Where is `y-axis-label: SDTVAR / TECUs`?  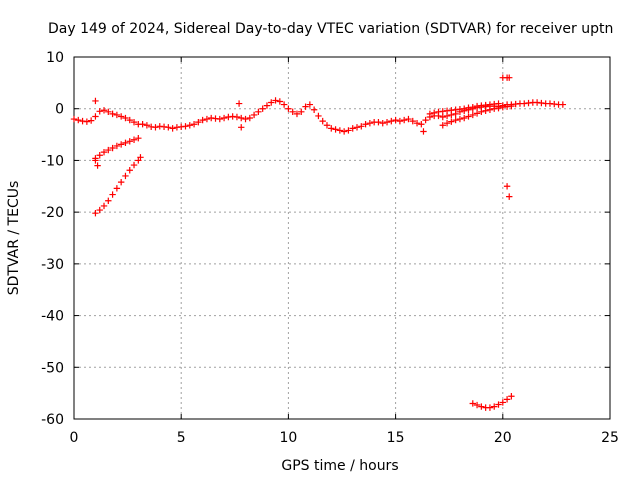
y-axis-label: SDTVAR / TECUs is located at coordinates (14, 238).